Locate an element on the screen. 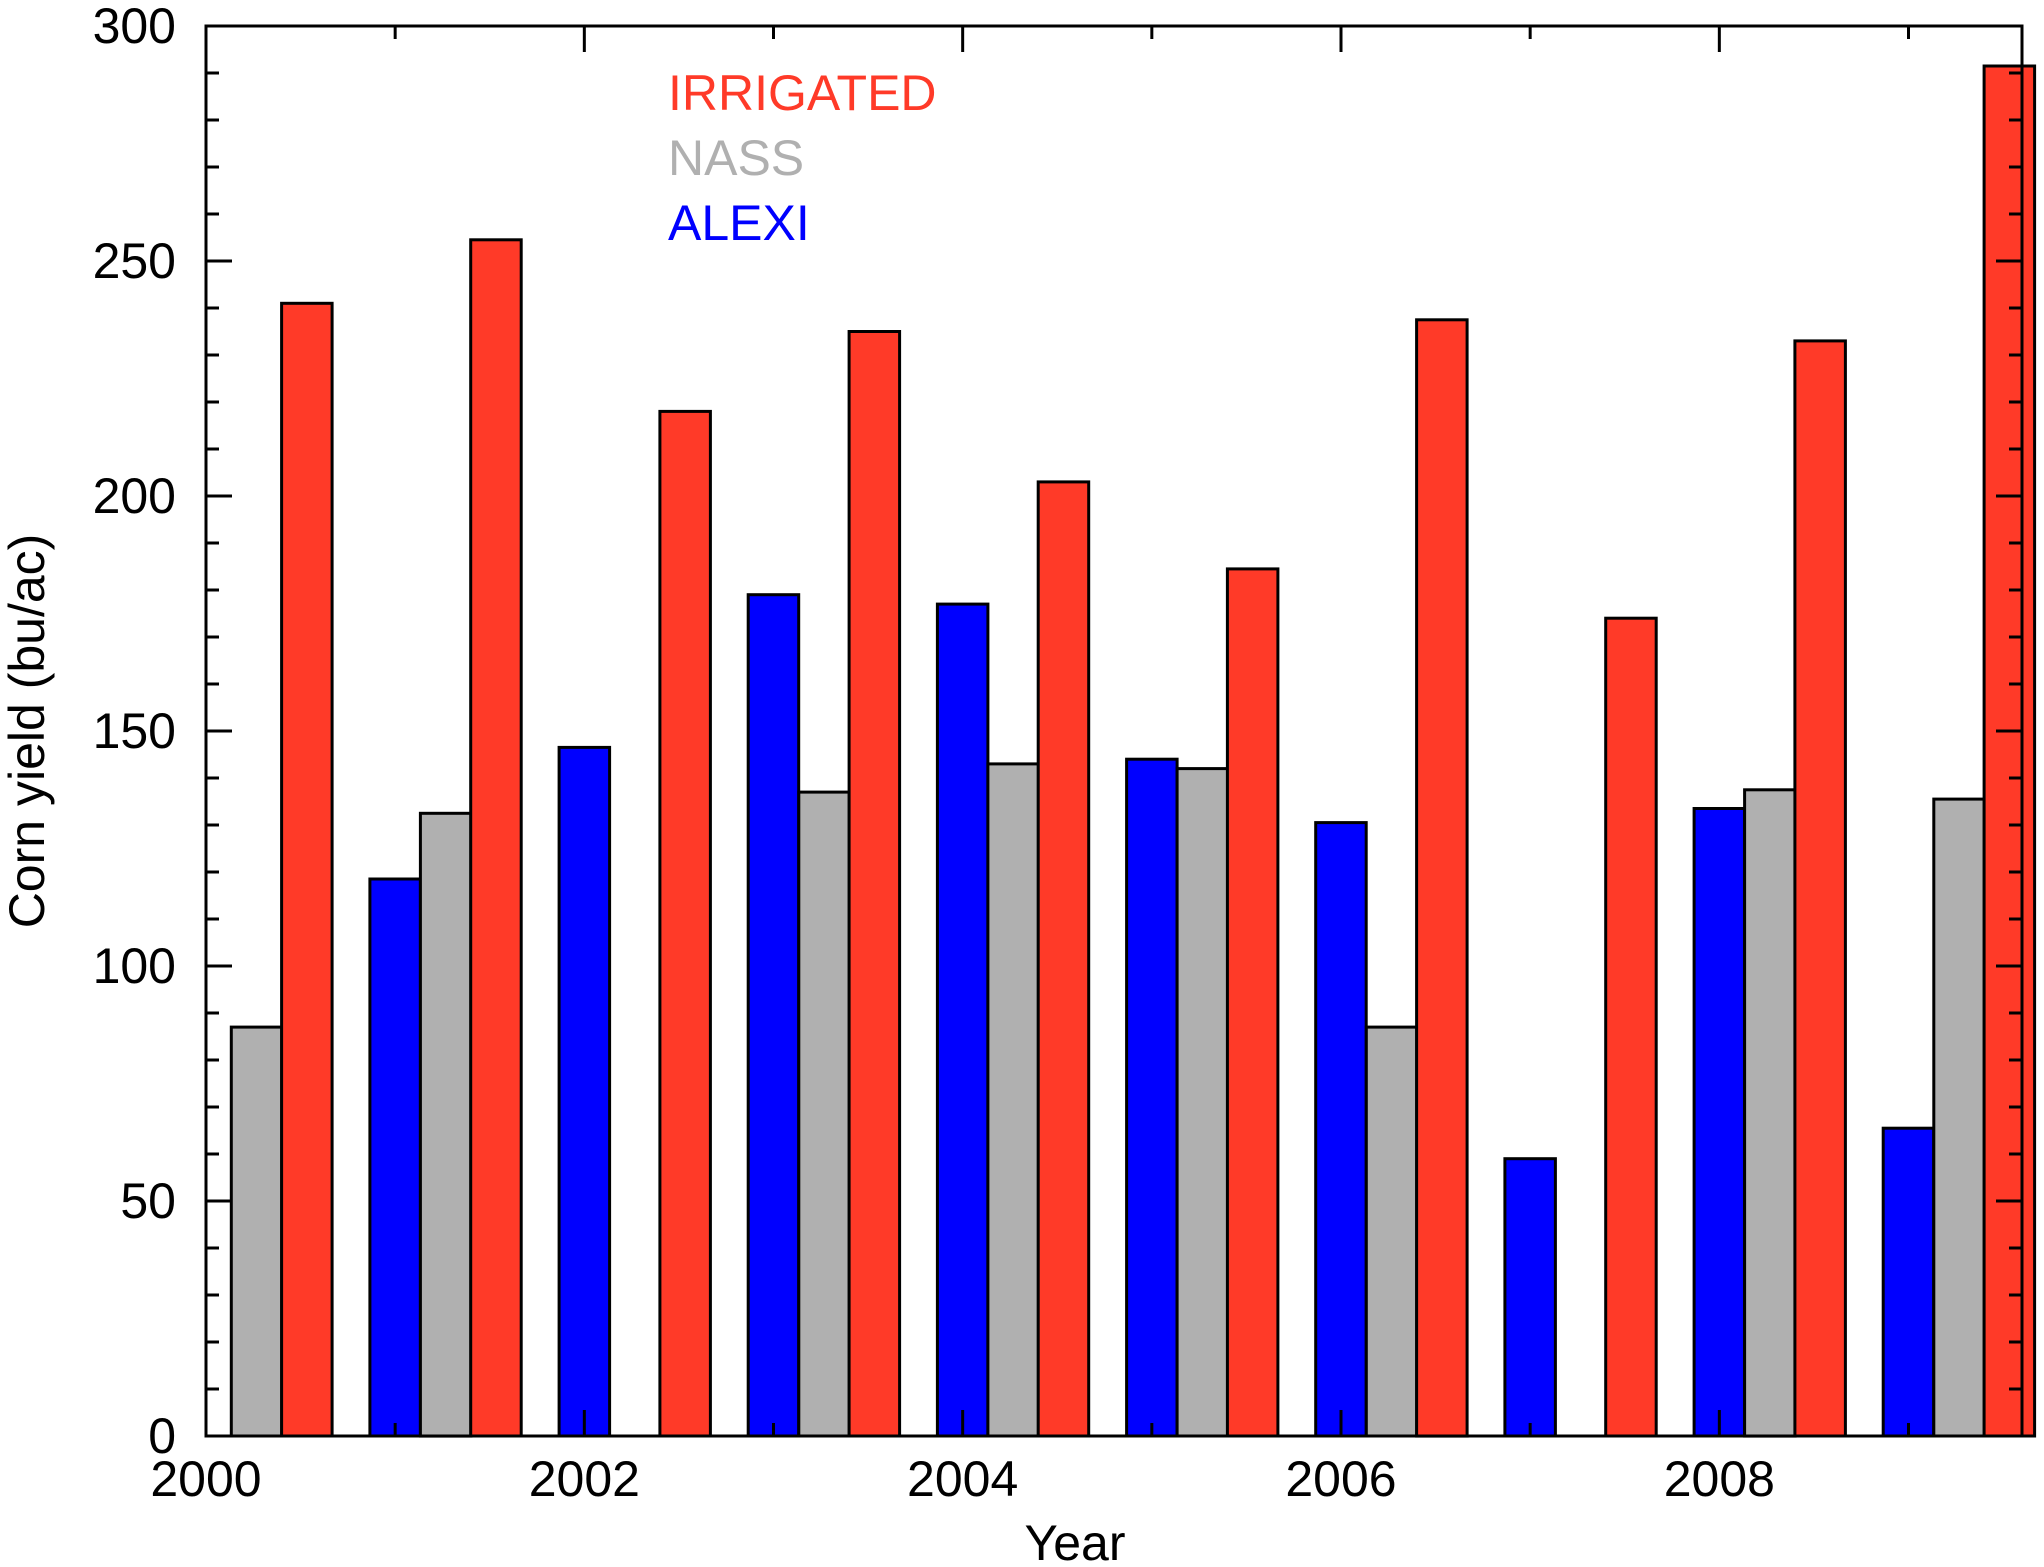  bar-alexi-2005 is located at coordinates (1152, 1097).